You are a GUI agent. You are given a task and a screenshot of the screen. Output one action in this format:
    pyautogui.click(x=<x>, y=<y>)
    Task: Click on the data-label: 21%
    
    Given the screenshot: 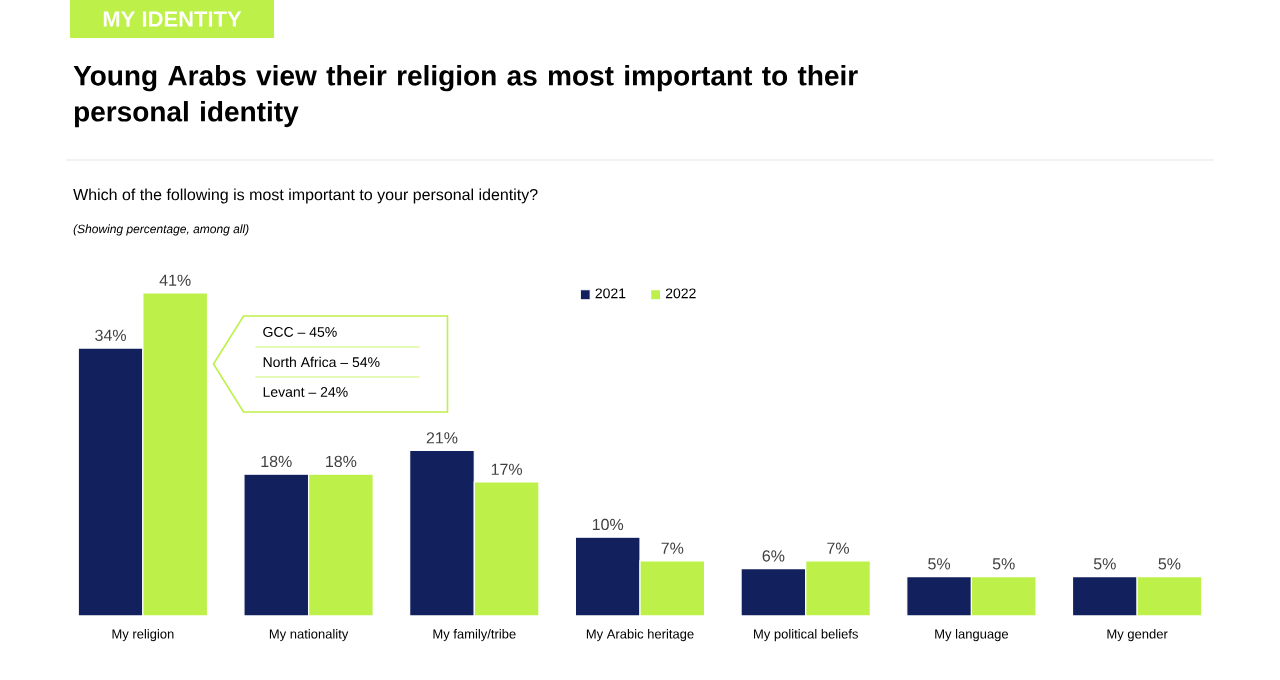 What is the action you would take?
    pyautogui.click(x=442, y=438)
    